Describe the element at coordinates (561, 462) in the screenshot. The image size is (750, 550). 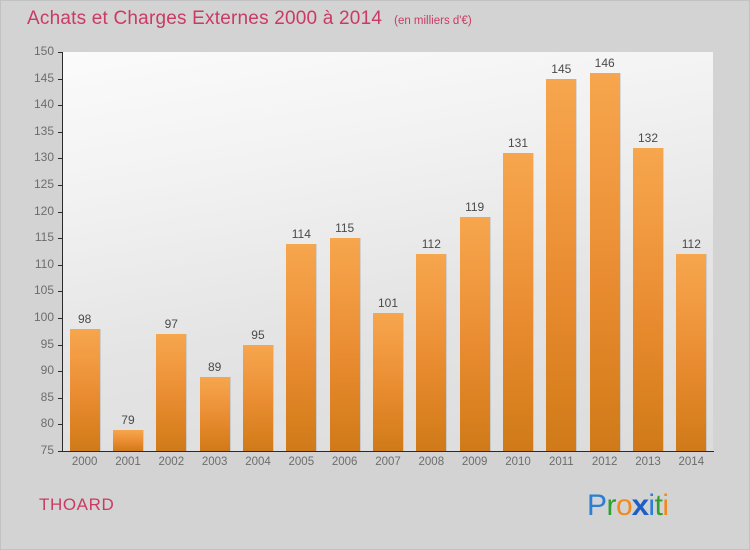
I see `x-axis-tick-label: 2011` at that location.